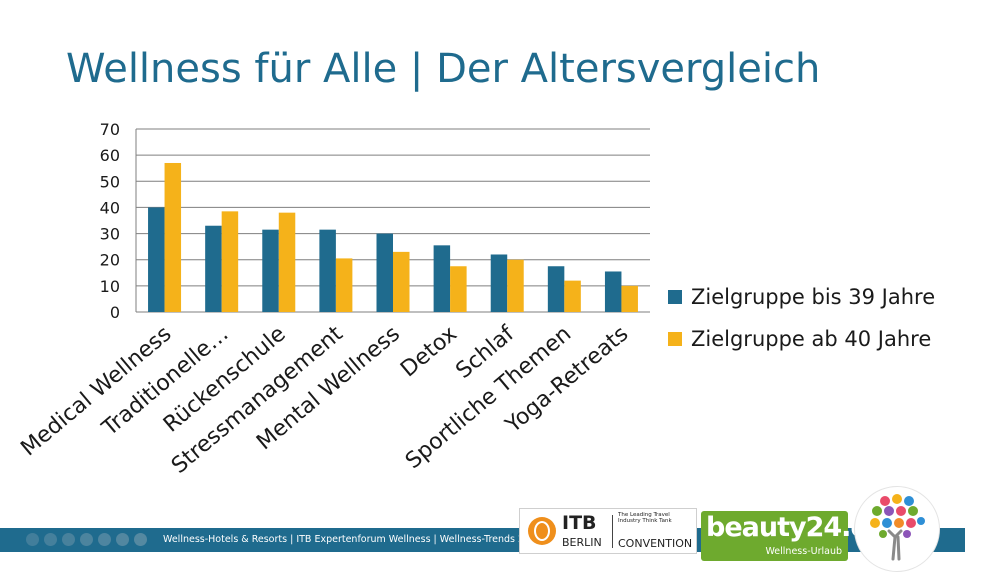 The height and width of the screenshot is (575, 1000). I want to click on y-tick-label: 50, so click(110, 181).